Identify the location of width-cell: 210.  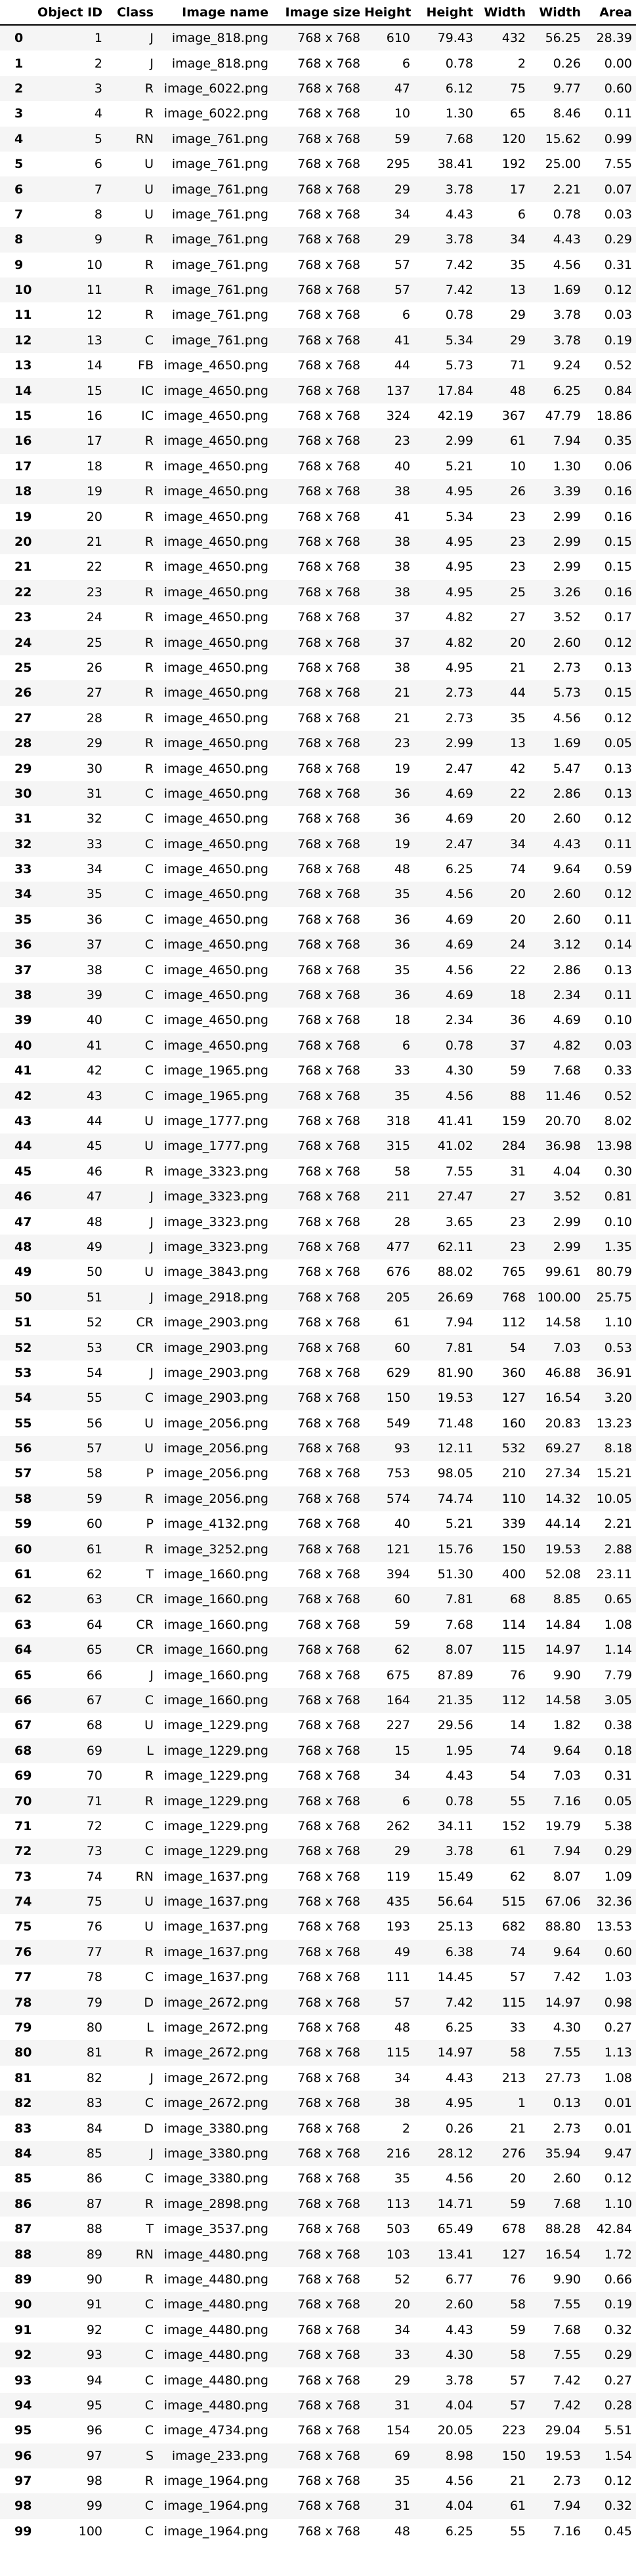
(513, 1473).